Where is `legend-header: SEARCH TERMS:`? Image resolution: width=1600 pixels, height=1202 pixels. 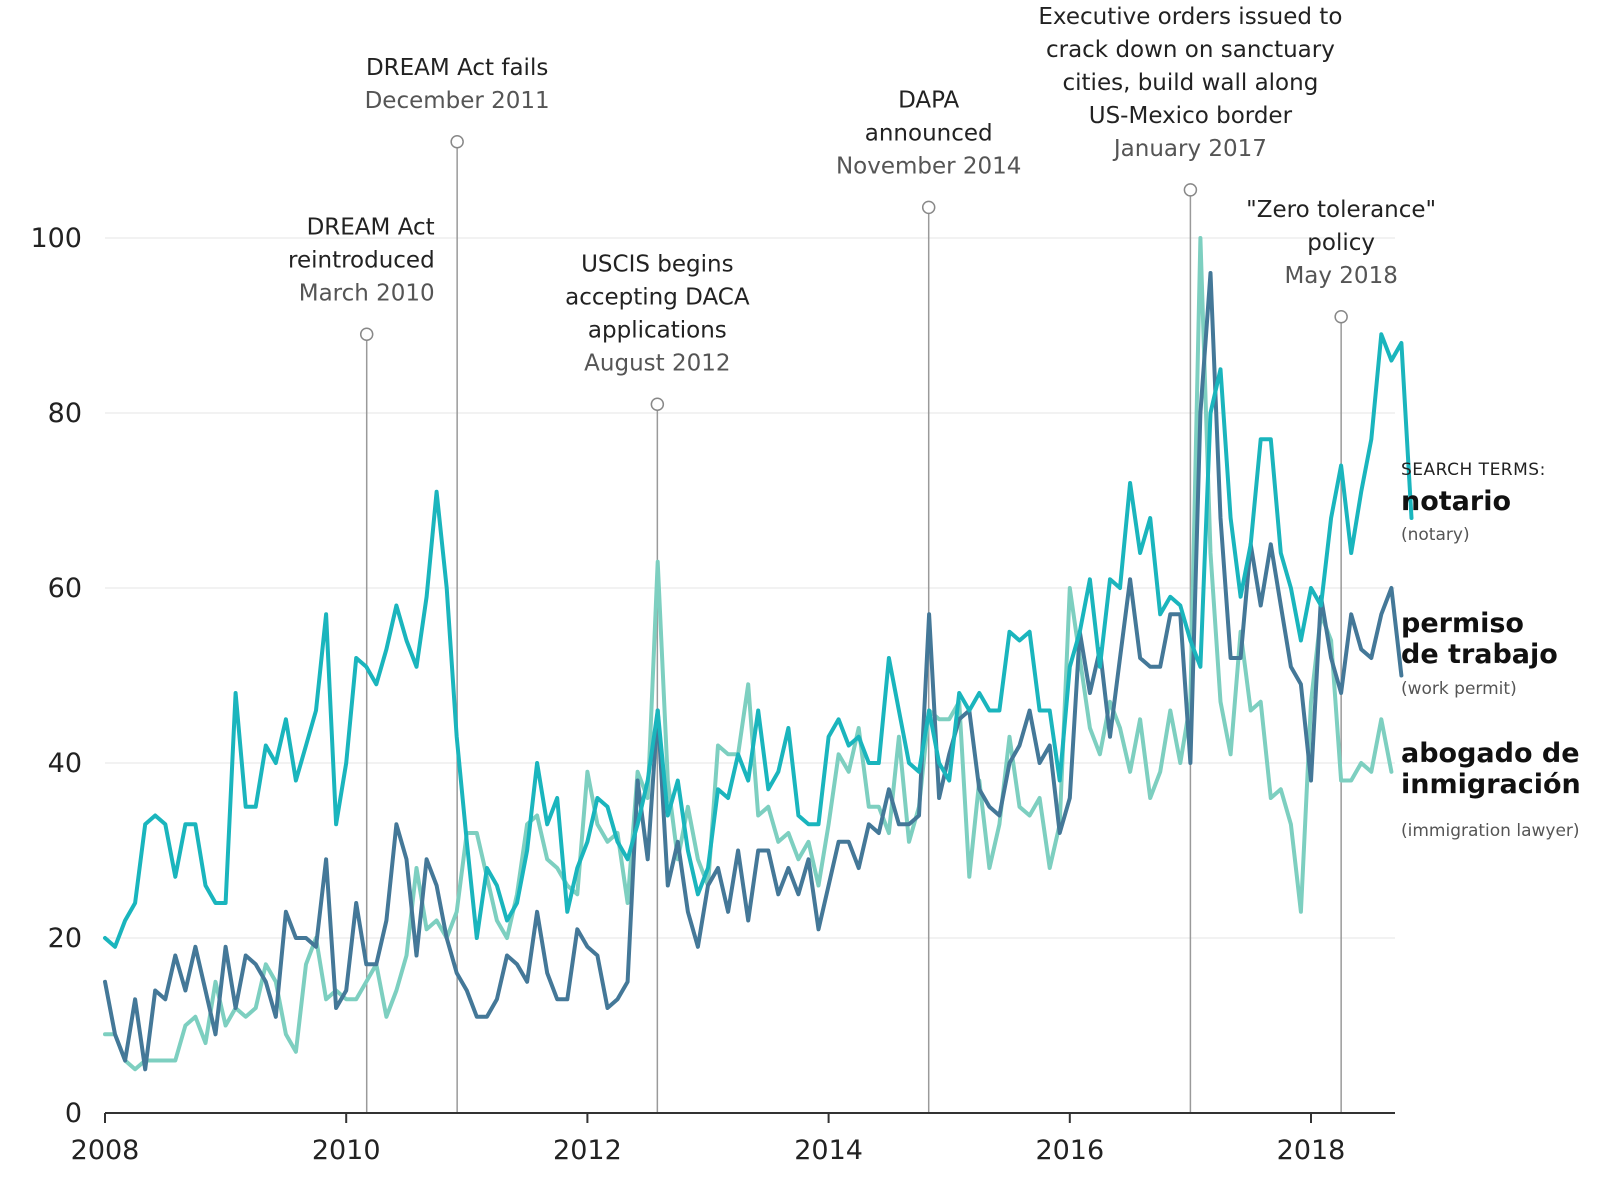 legend-header: SEARCH TERMS: is located at coordinates (1473, 470).